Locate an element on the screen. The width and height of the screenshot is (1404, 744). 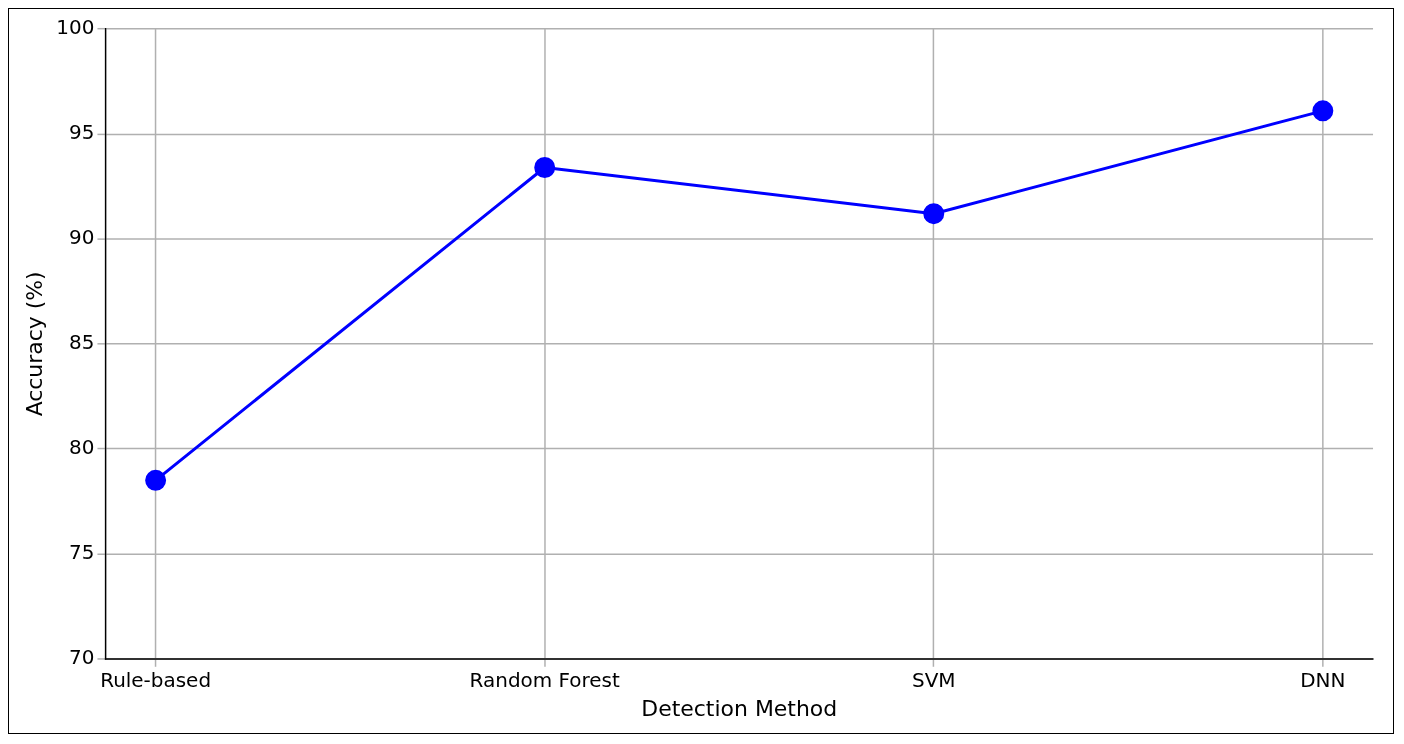
y-tick-label: 80 is located at coordinates (82, 447).